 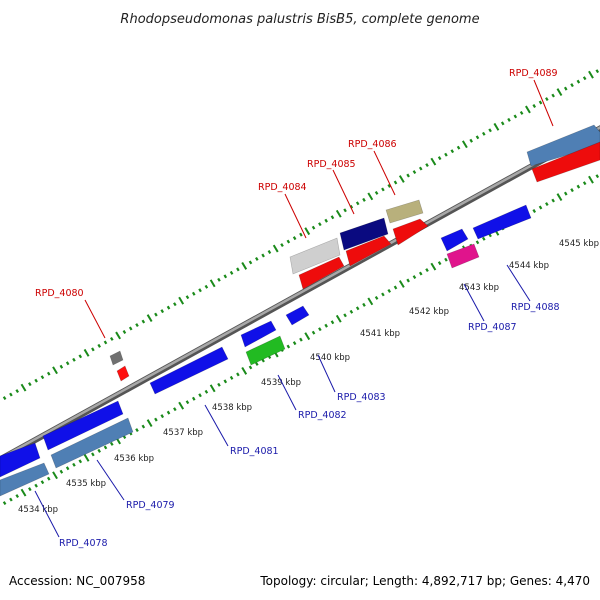 What do you see at coordinates (322, 415) in the screenshot?
I see `gene-label-rpd-4082: RPD_4082` at bounding box center [322, 415].